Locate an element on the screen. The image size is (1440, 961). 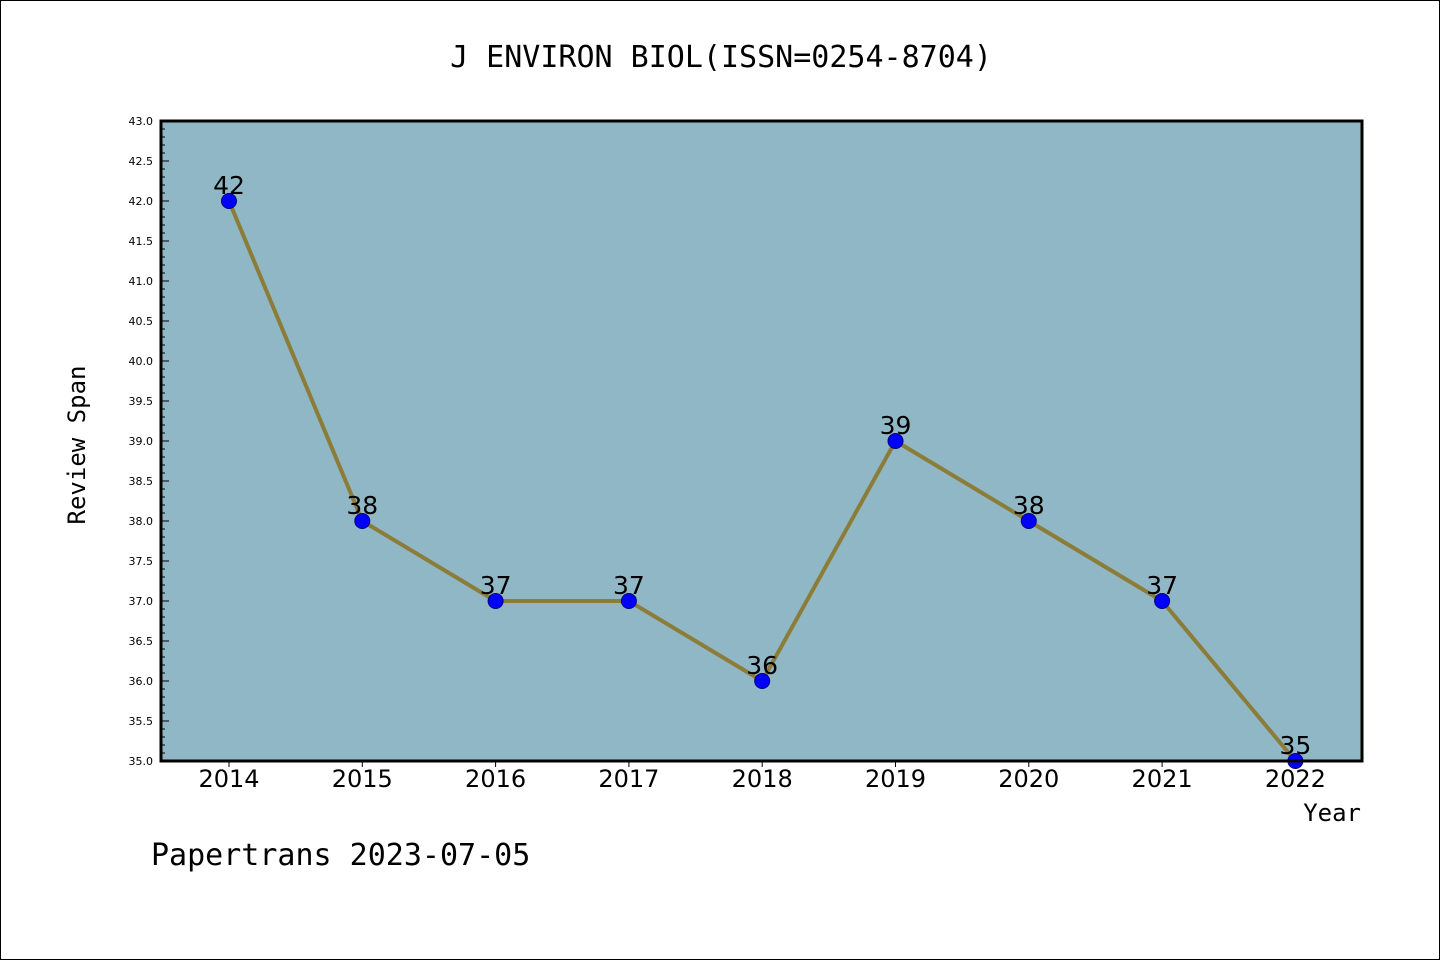
x-tick-label: 2021 is located at coordinates (1162, 779).